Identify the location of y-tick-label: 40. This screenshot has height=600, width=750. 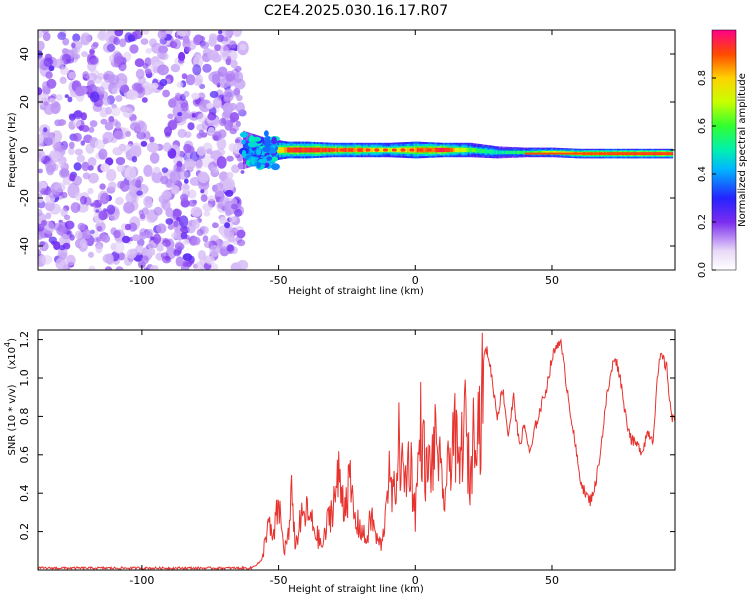
(24, 54).